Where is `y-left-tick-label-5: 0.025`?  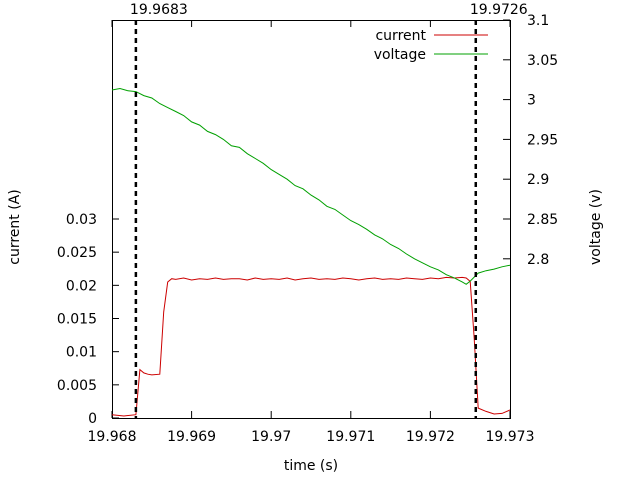
y-left-tick-label-5: 0.025 is located at coordinates (77, 253).